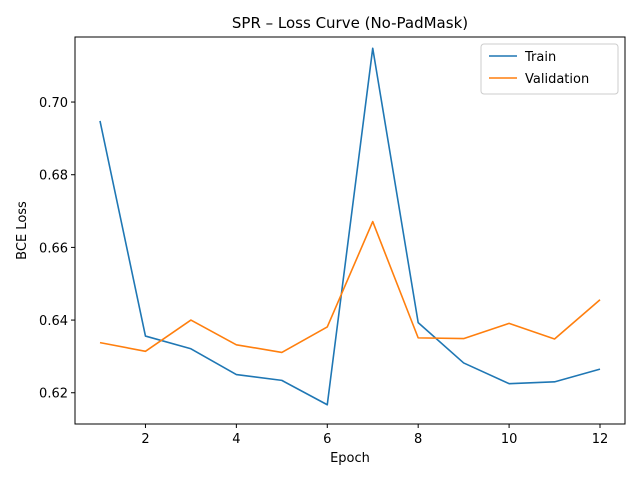  Describe the element at coordinates (540, 57) in the screenshot. I see `legend-label-train: Train` at that location.